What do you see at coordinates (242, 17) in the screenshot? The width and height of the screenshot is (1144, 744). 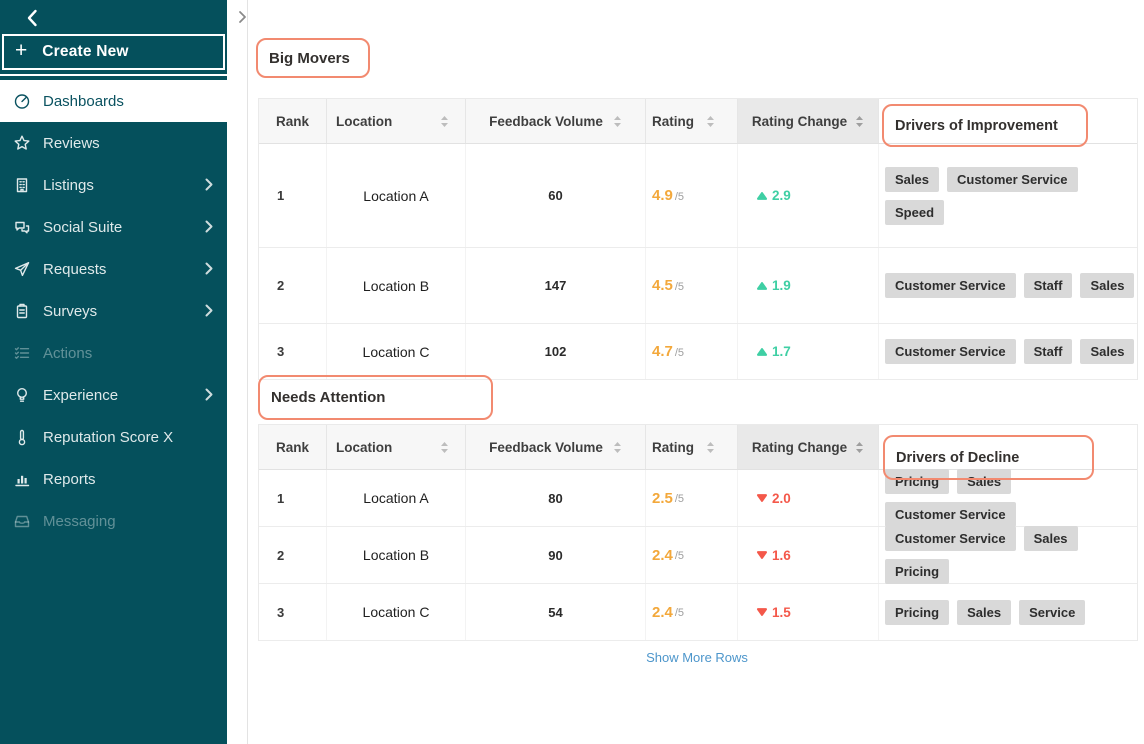 I see `expand-panel-icon` at bounding box center [242, 17].